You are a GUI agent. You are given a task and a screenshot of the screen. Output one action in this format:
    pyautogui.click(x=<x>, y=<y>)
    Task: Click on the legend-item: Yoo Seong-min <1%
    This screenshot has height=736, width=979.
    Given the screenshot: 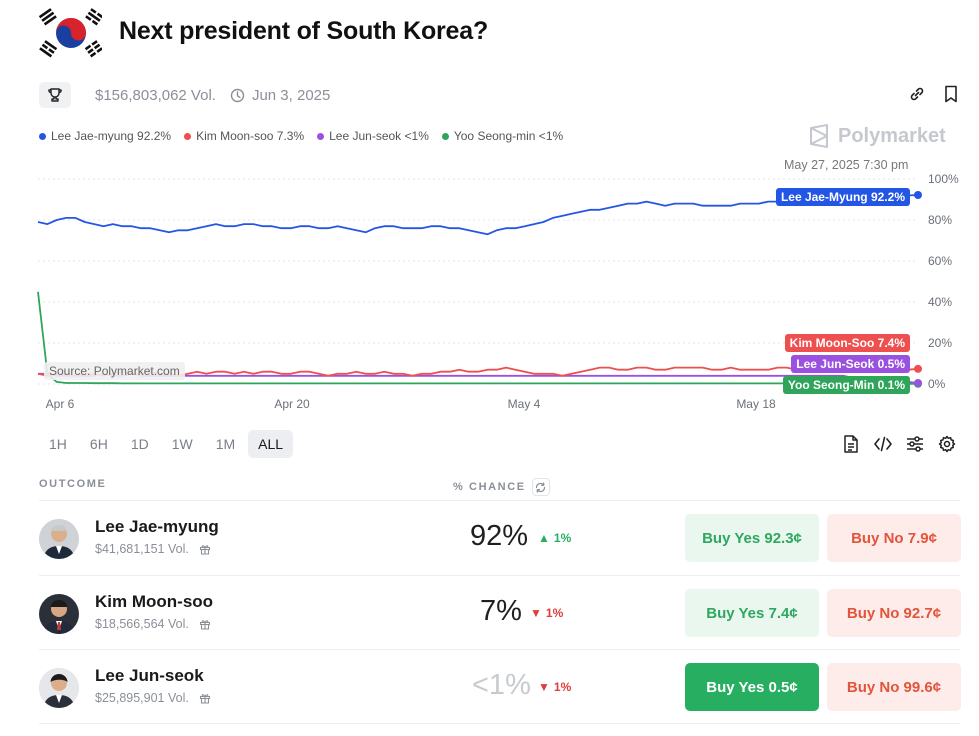 What is the action you would take?
    pyautogui.click(x=502, y=136)
    